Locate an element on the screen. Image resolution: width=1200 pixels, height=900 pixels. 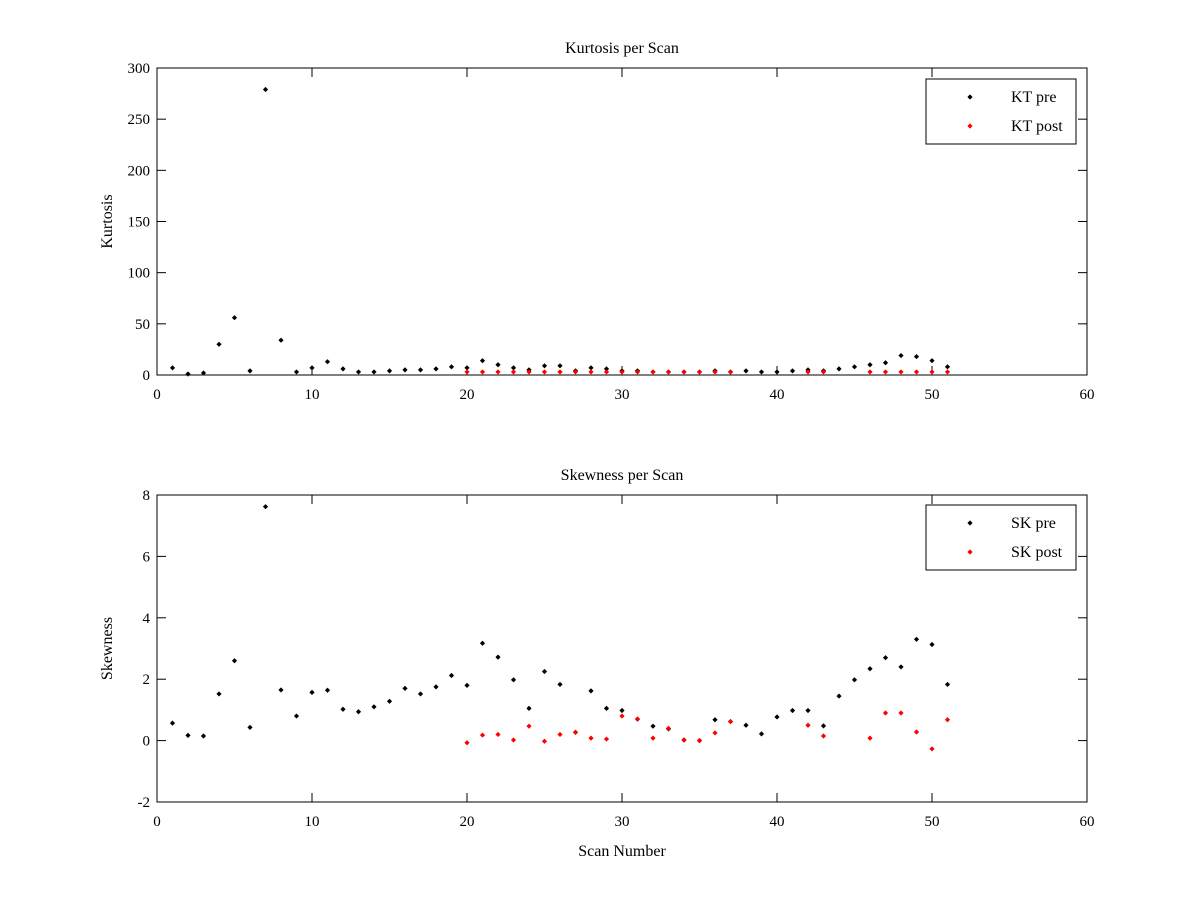
legend-label: KT post is located at coordinates (1037, 126).